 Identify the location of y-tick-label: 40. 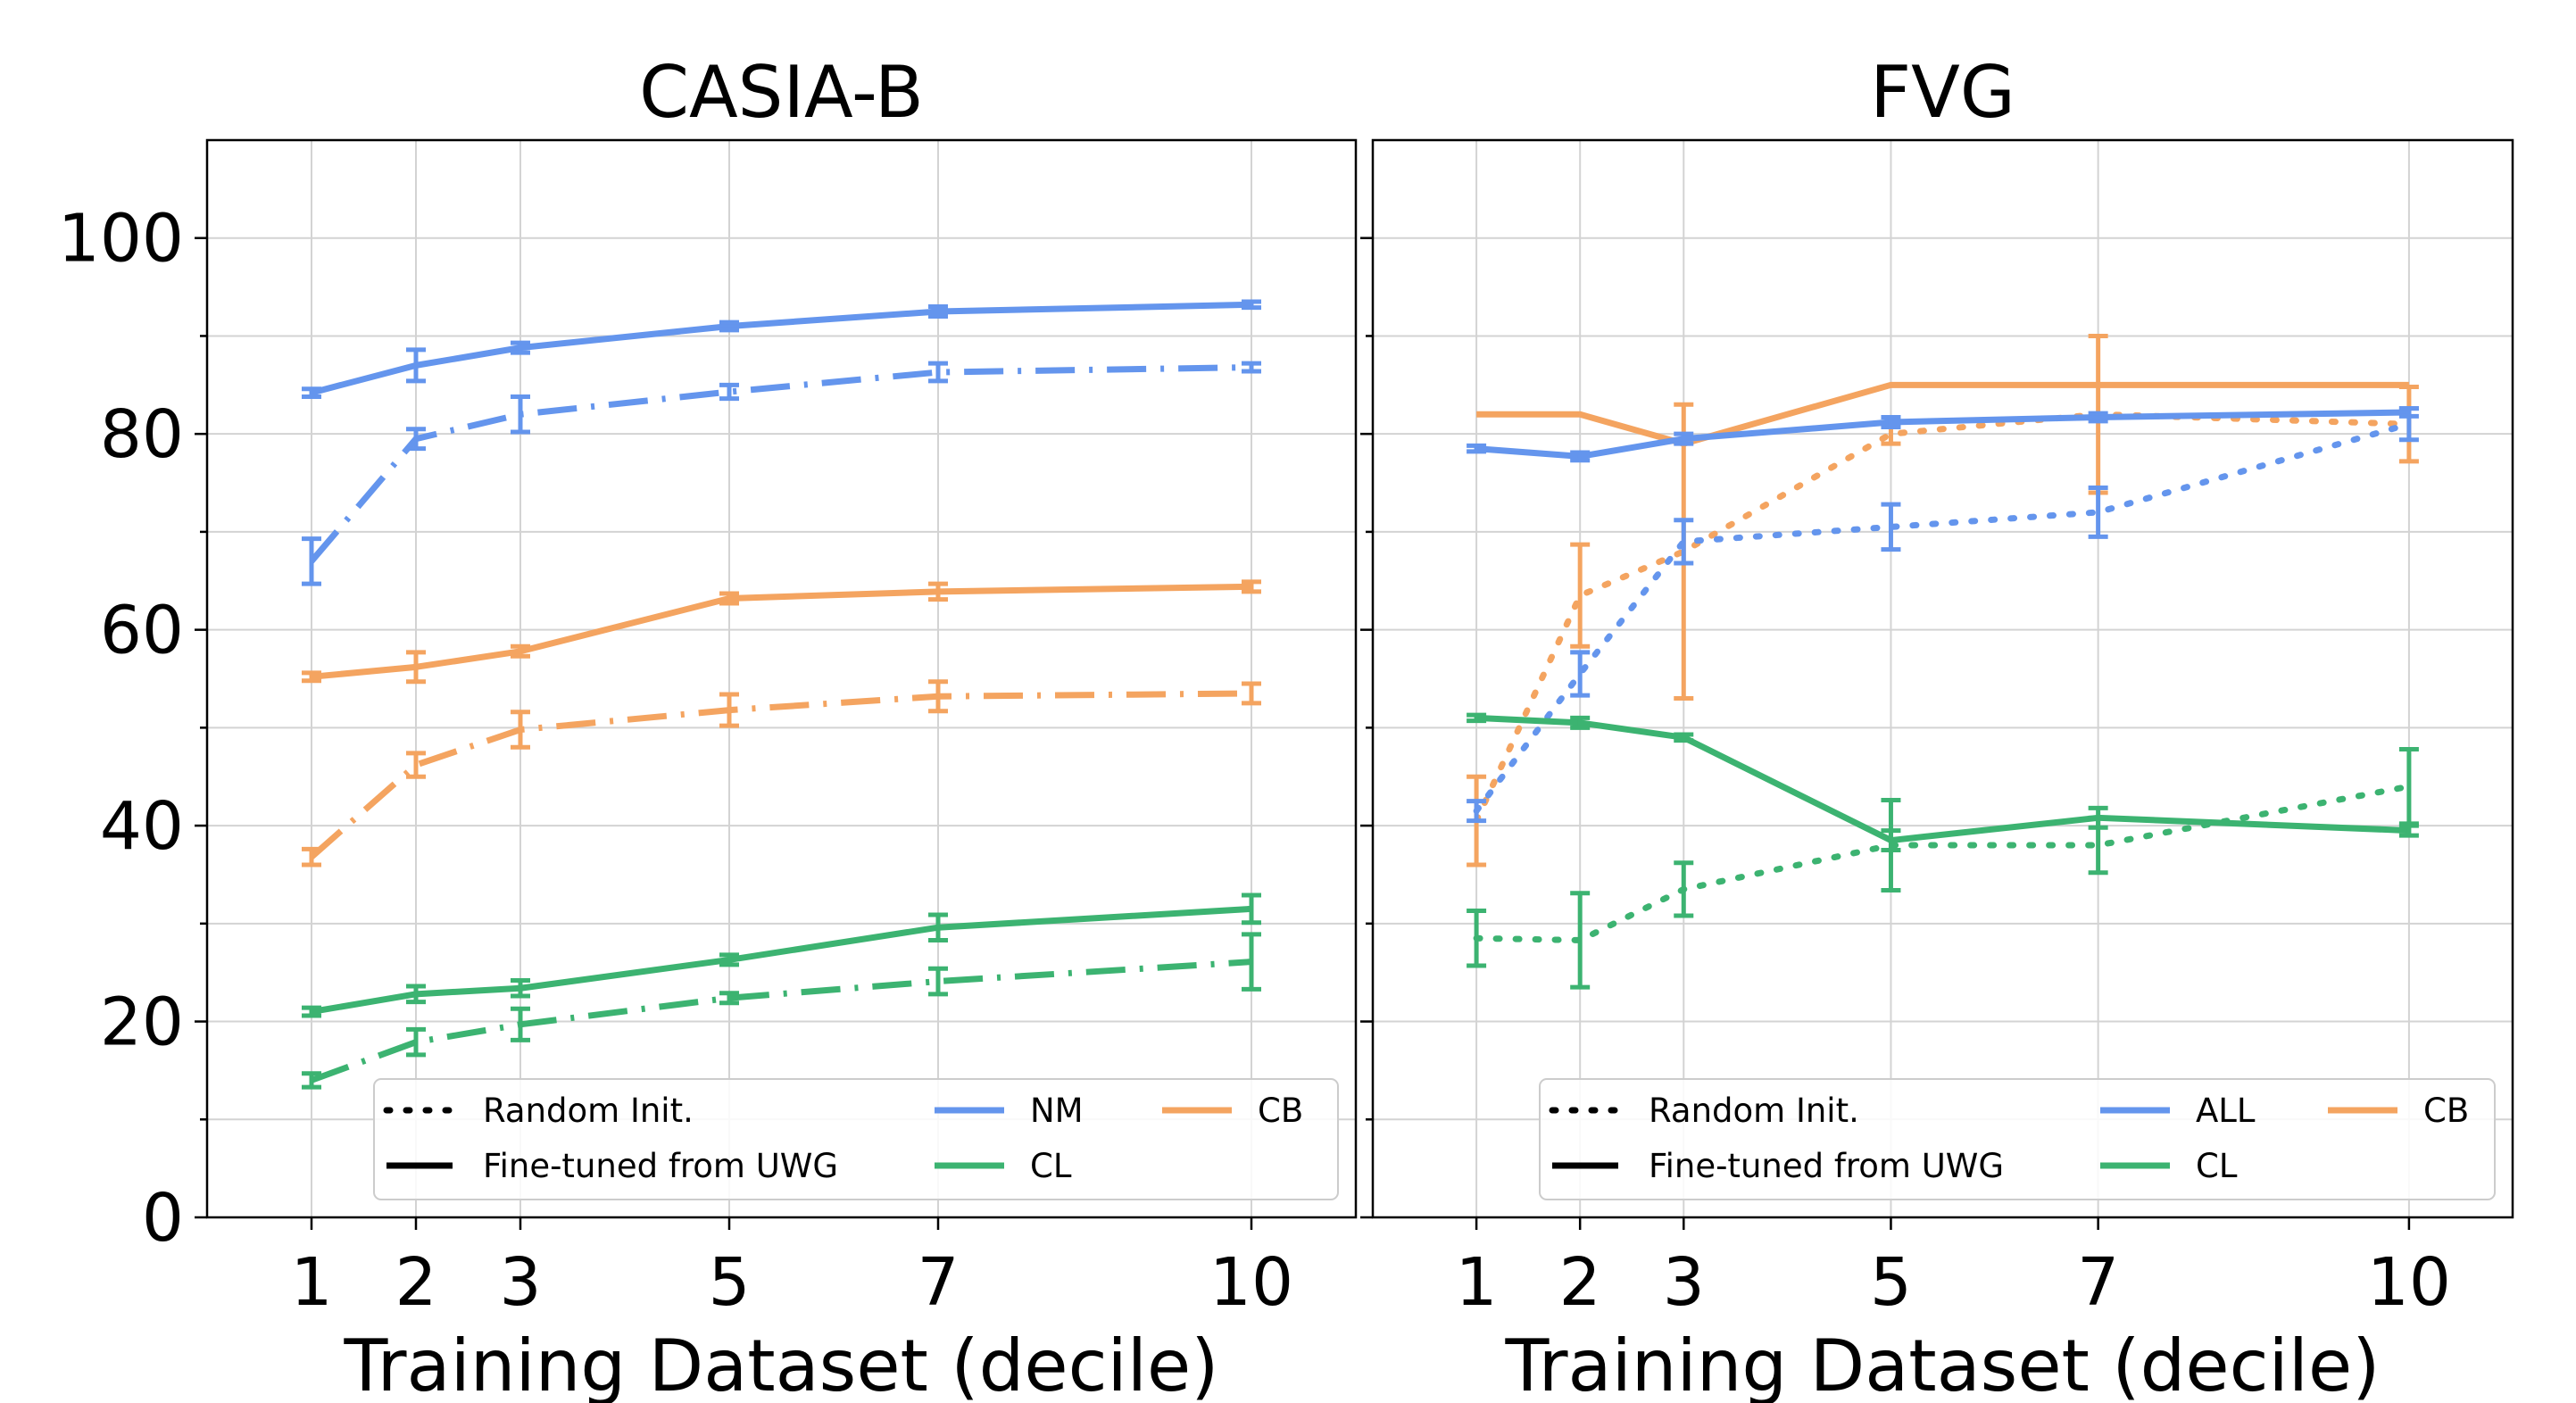
(142, 826).